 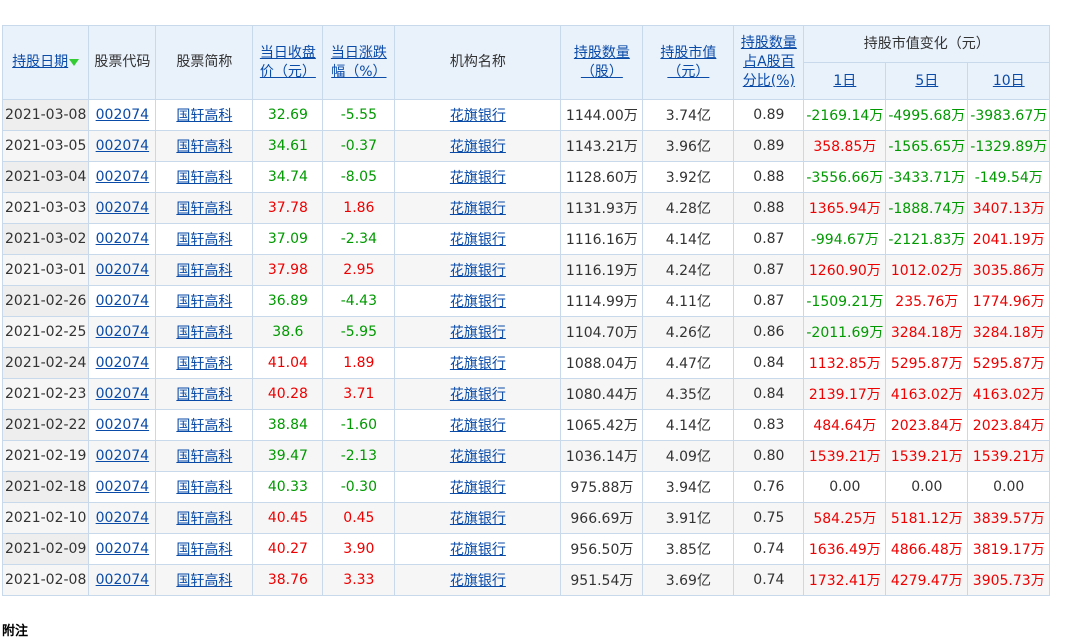 I want to click on cell: 39.47, so click(x=288, y=456).